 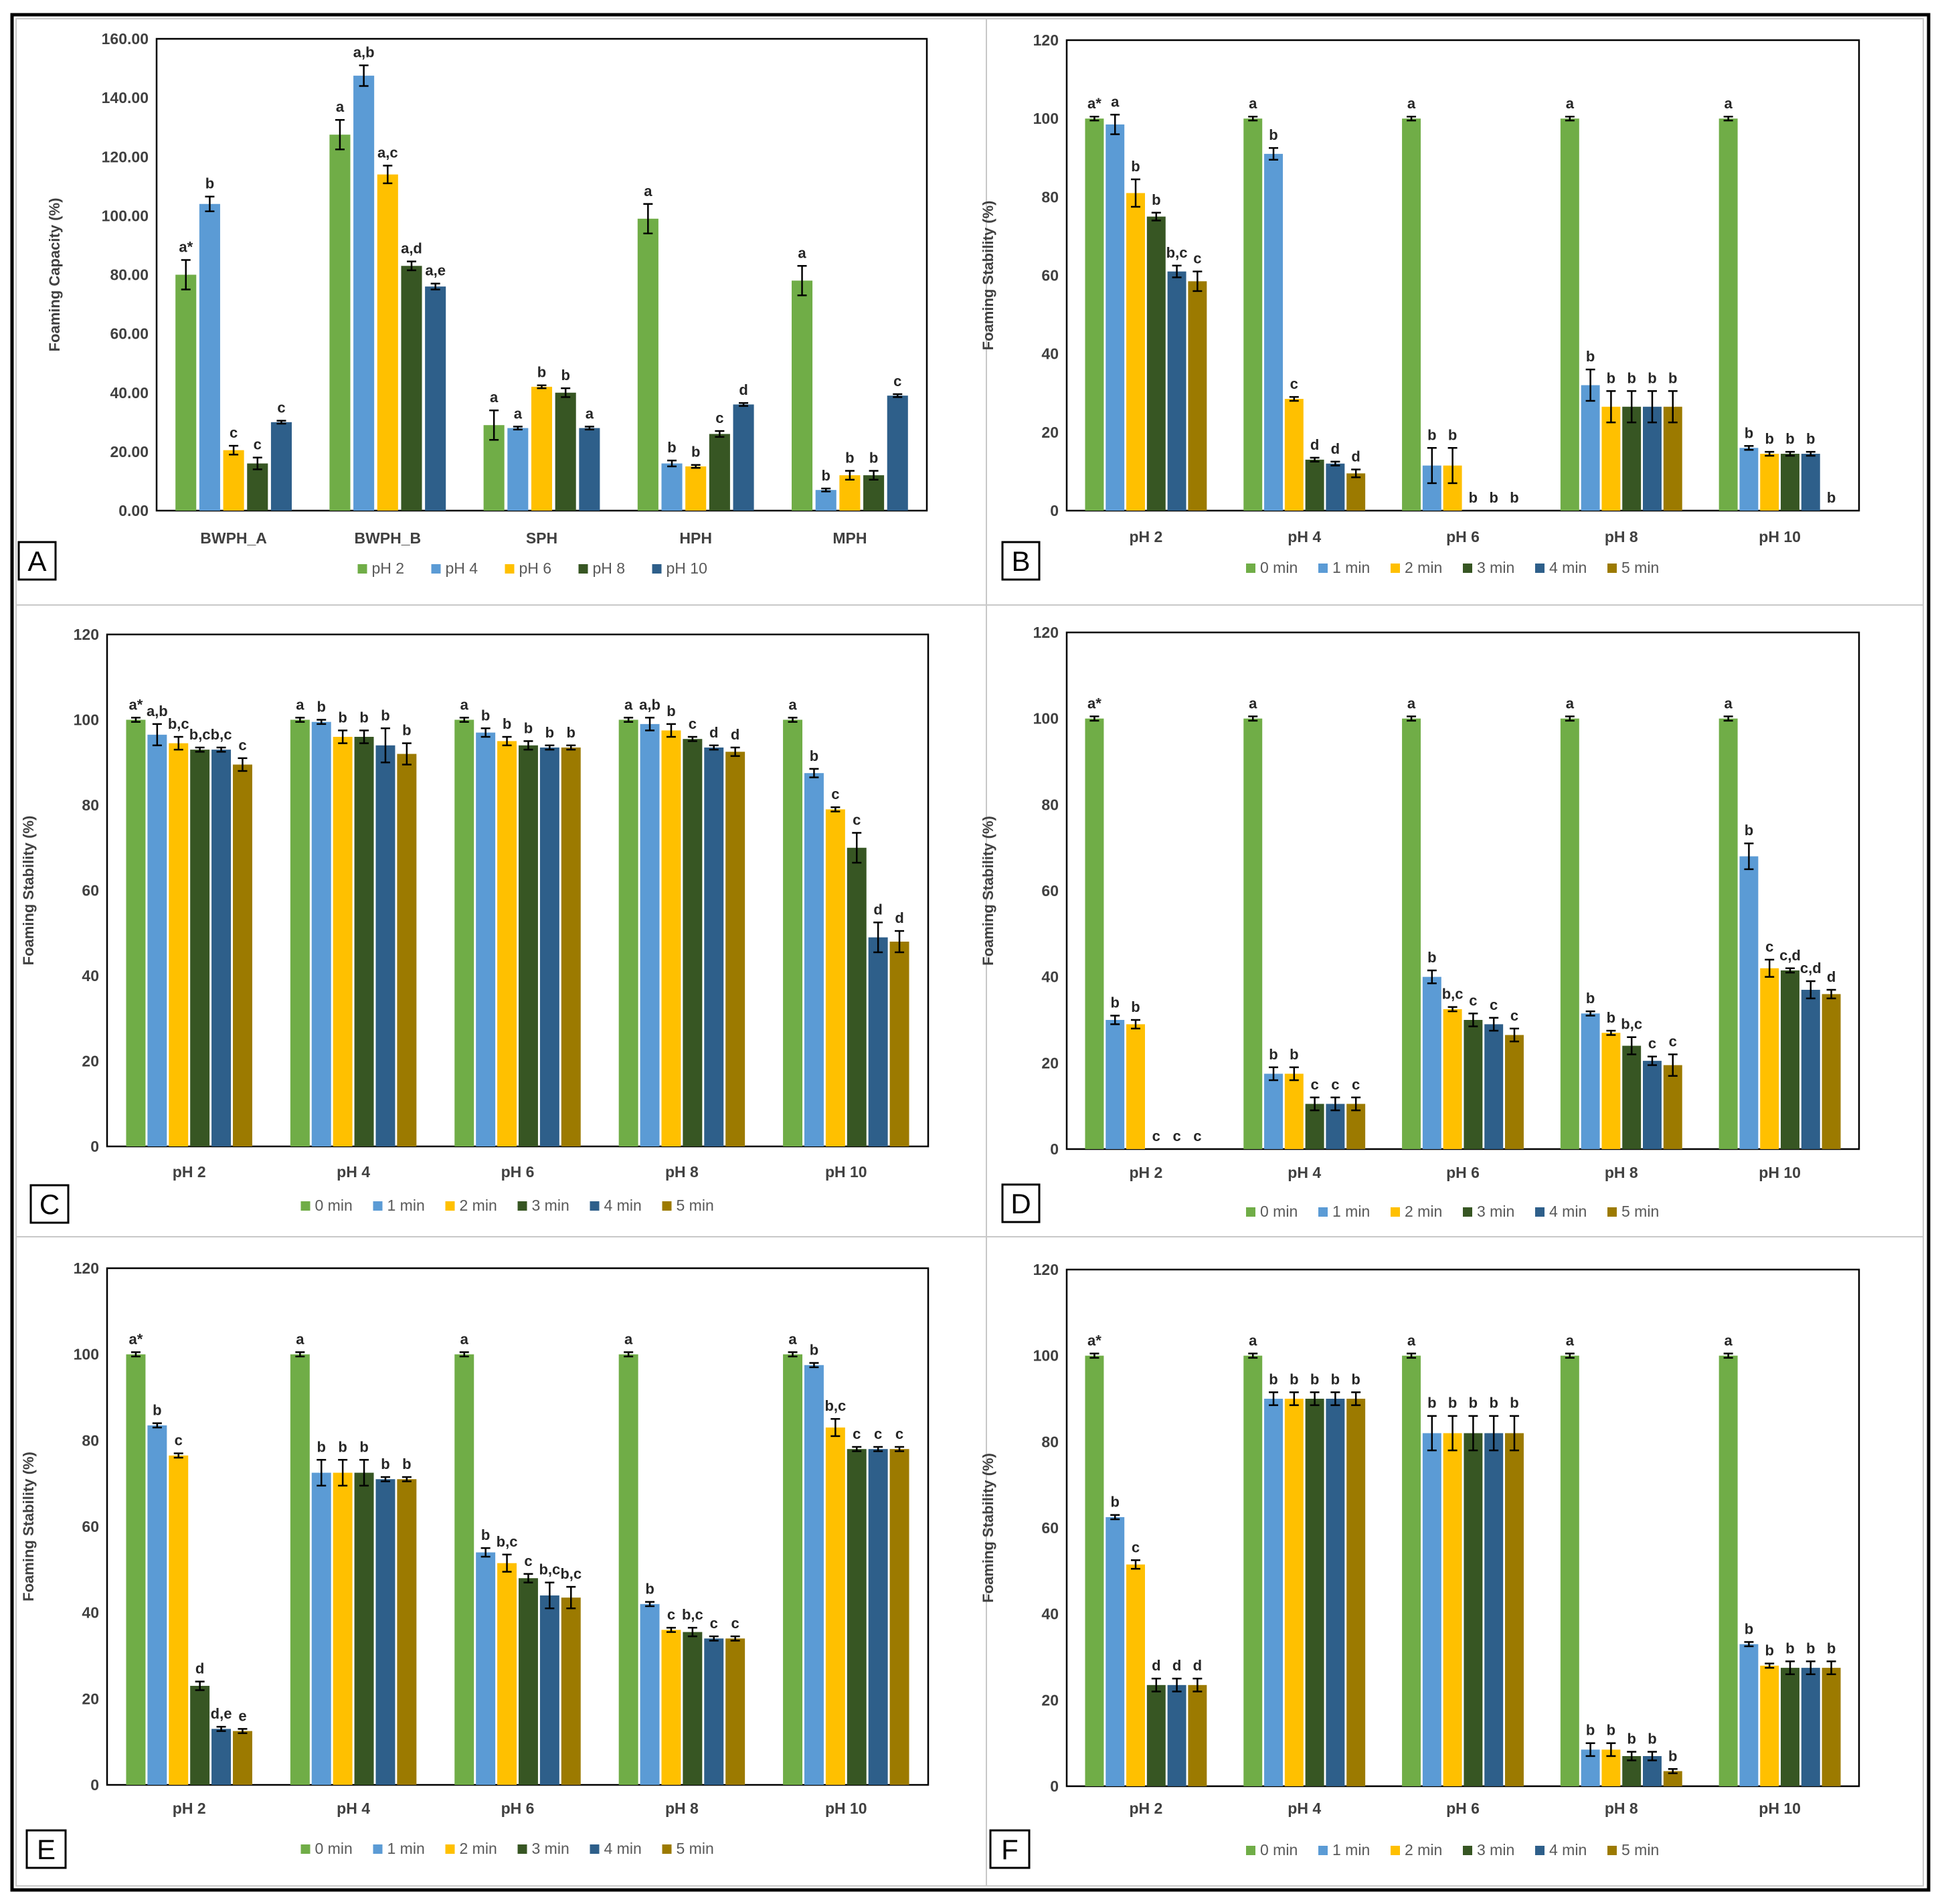 I want to click on legend-label: 3 min, so click(x=1495, y=1849).